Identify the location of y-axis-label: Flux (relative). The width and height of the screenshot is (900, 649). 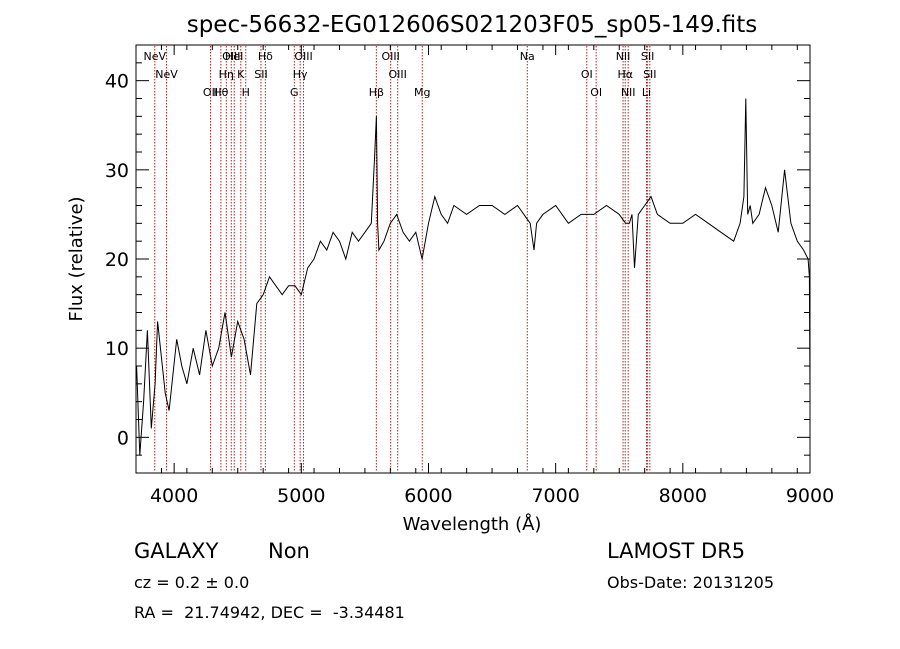
(76, 258).